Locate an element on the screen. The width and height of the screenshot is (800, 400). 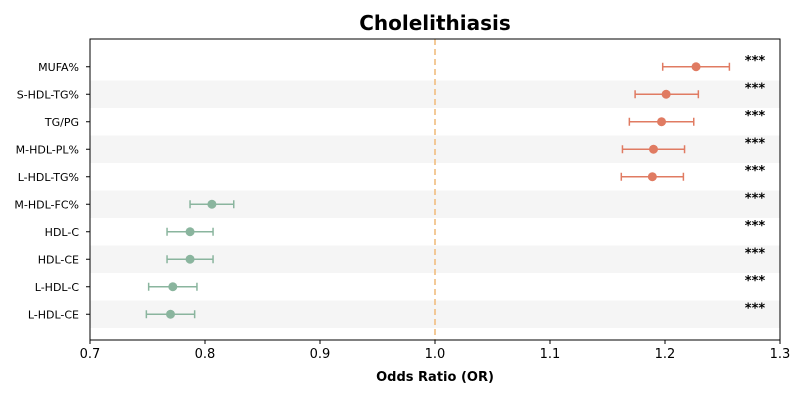
x-tick-label: 0.8 is located at coordinates (205, 354).